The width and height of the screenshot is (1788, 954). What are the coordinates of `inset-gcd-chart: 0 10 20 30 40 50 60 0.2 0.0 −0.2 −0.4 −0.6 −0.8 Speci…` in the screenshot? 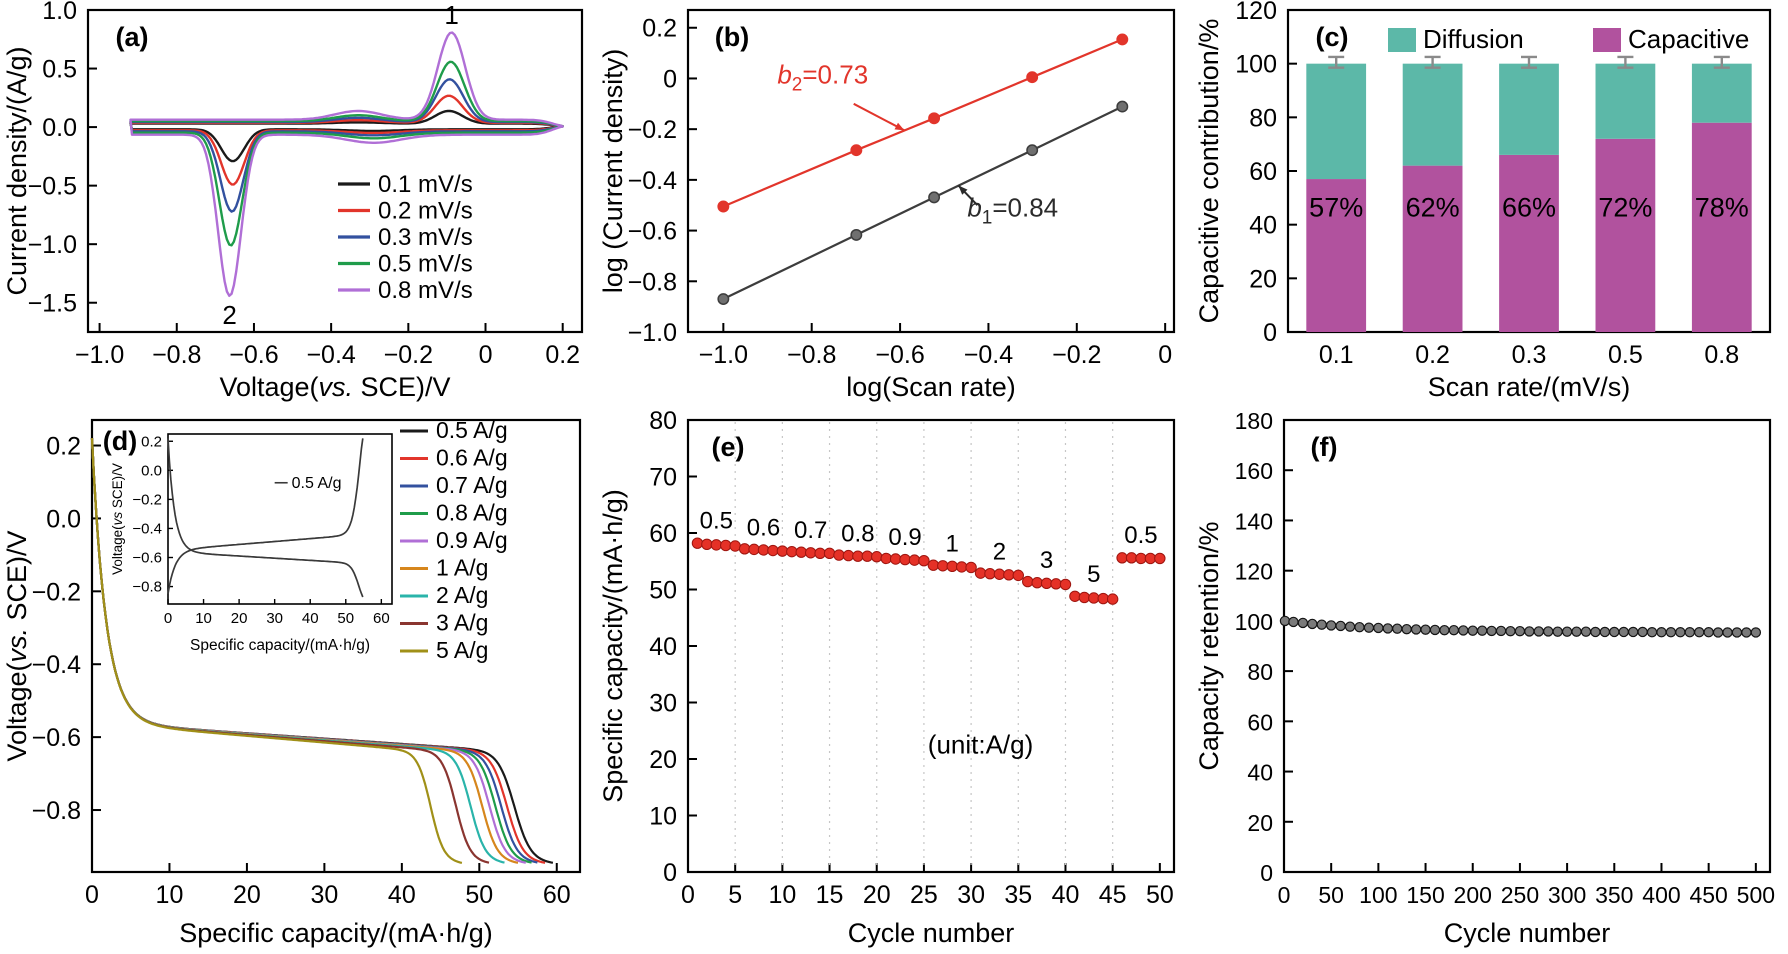 It's located at (251, 543).